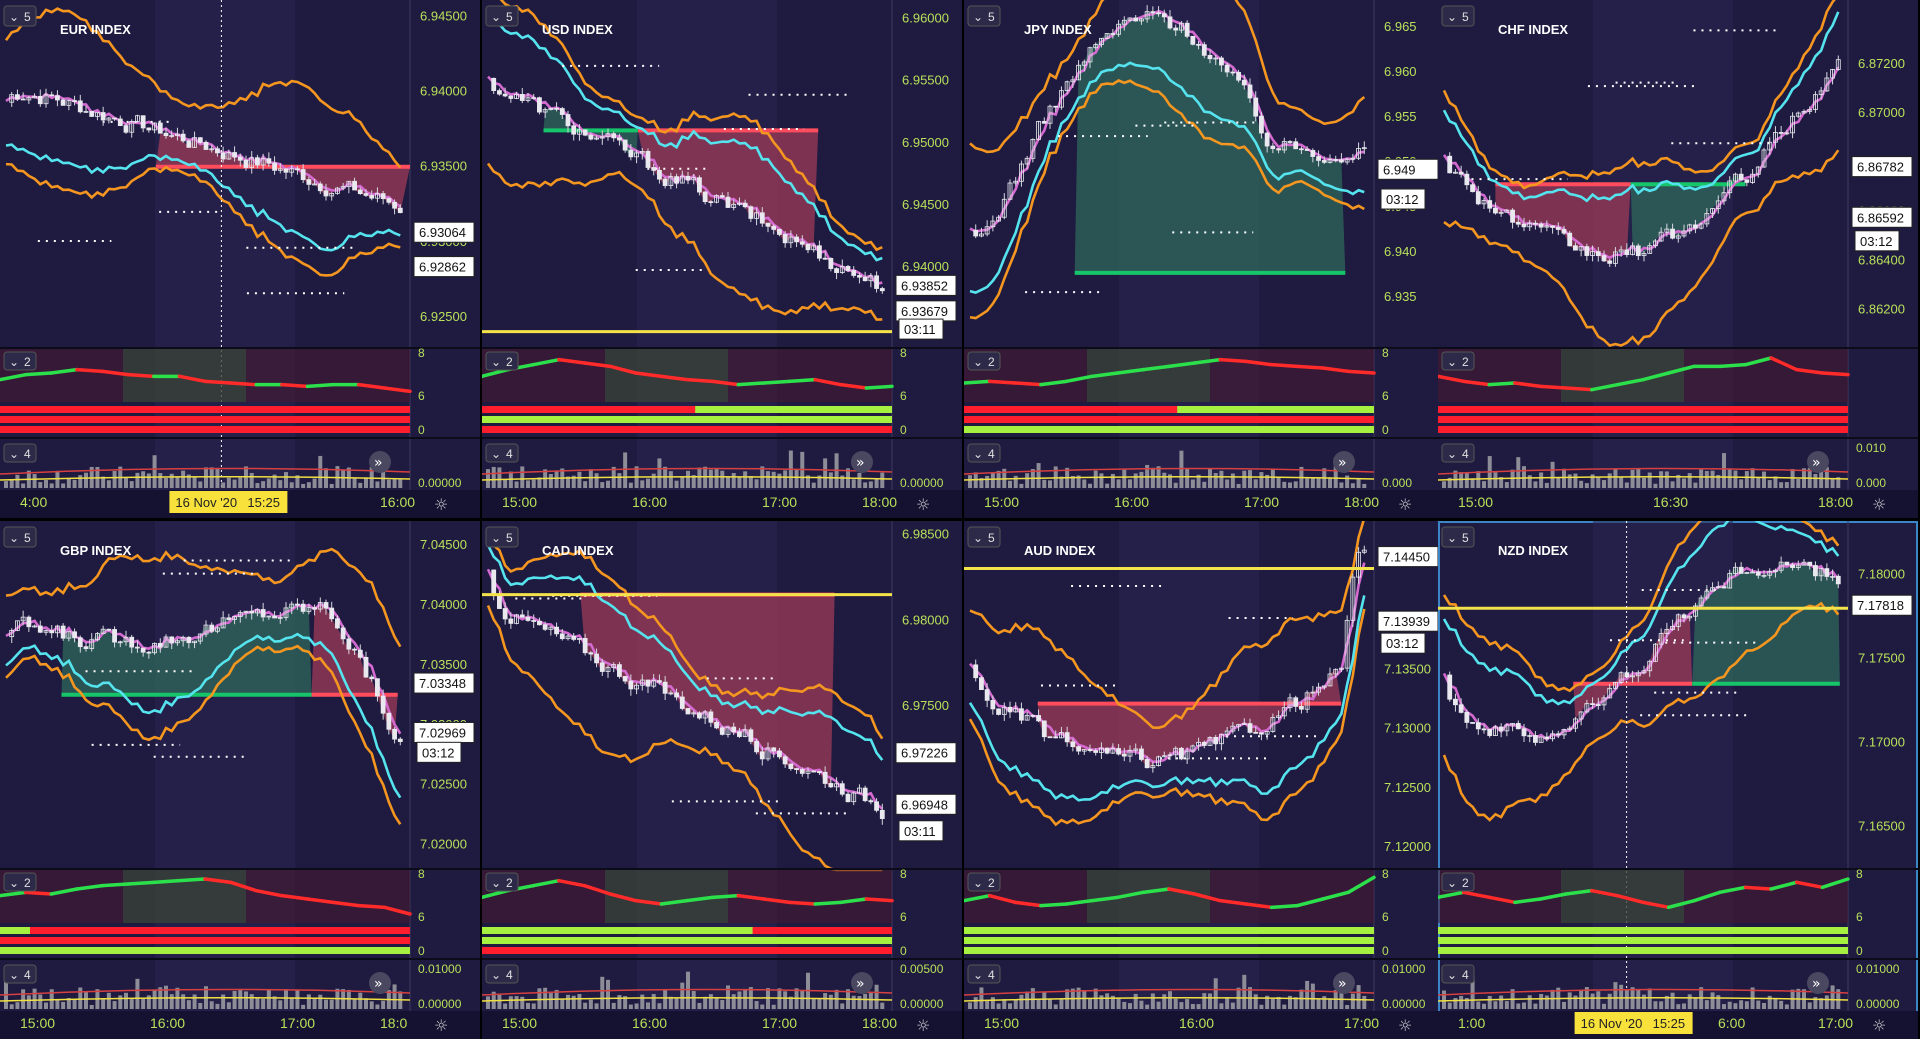 Image resolution: width=1920 pixels, height=1039 pixels. I want to click on price-tick-label: 6.95500, so click(925, 80).